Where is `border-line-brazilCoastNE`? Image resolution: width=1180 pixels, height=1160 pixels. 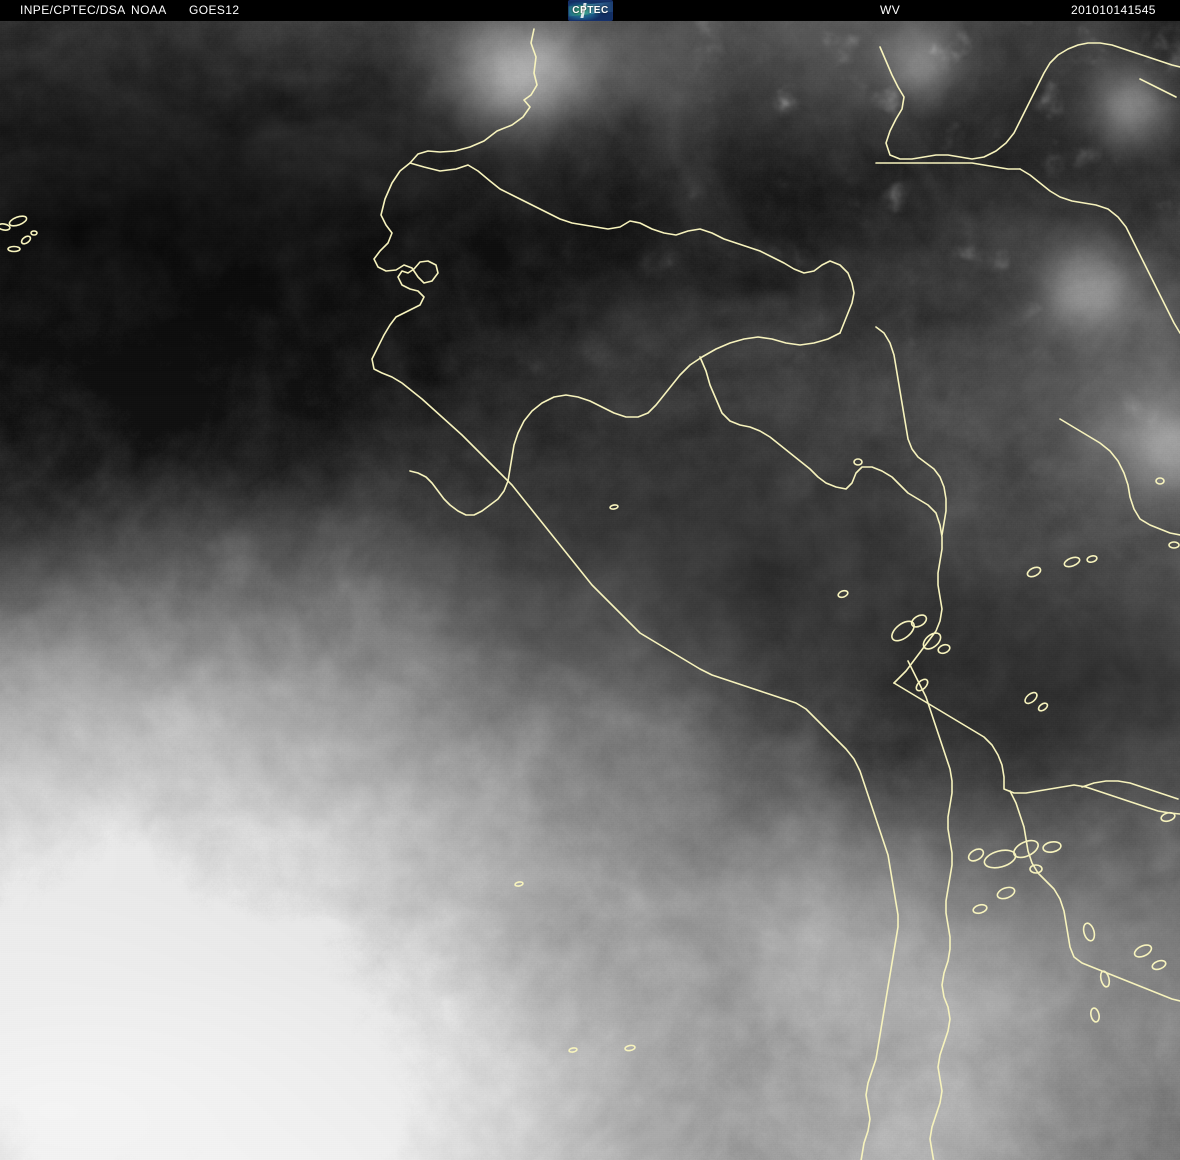 border-line-brazilCoastNE is located at coordinates (1158, 88).